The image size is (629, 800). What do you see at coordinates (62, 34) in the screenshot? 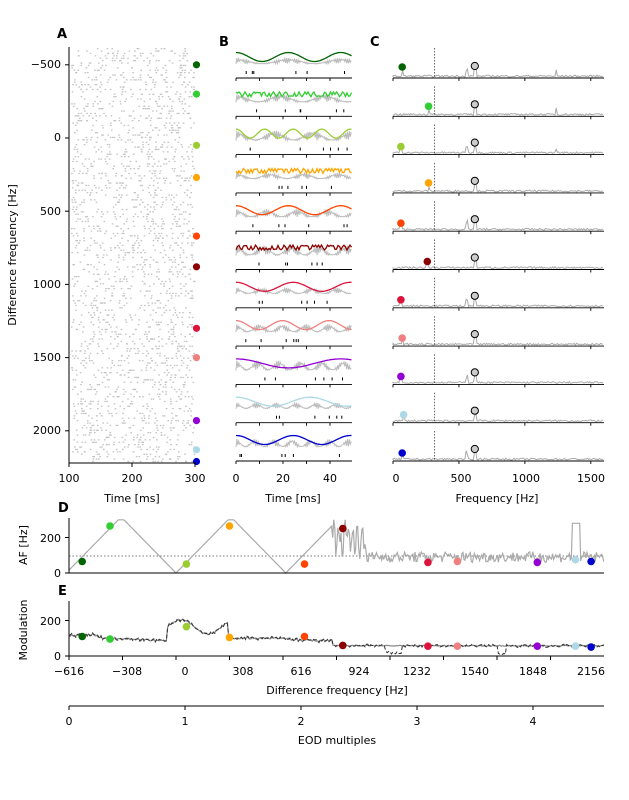
I see `panel-letter-a: A` at bounding box center [62, 34].